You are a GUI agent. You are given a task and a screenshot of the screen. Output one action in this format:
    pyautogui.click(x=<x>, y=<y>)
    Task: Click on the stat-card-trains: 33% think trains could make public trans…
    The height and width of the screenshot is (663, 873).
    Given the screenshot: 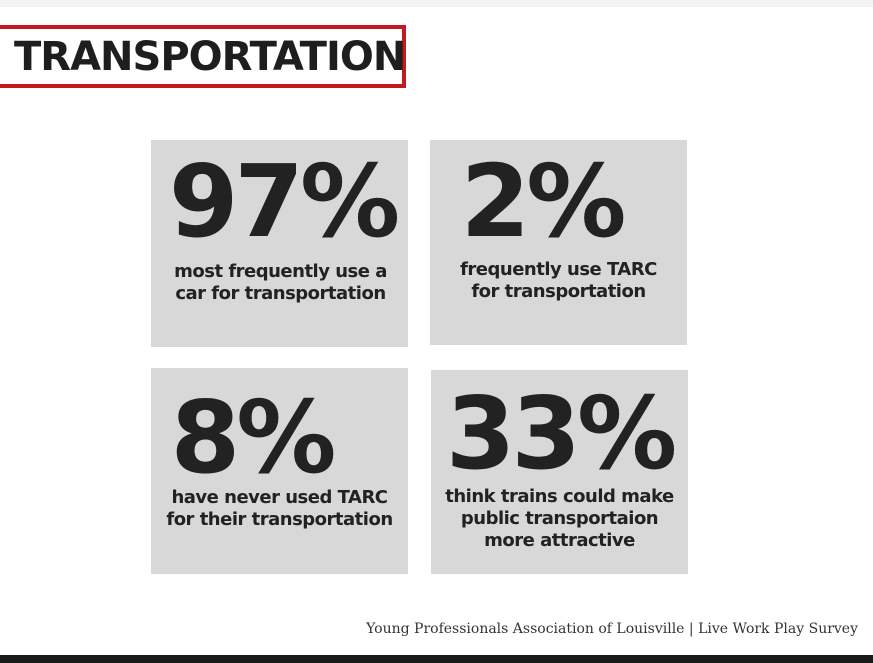 What is the action you would take?
    pyautogui.click(x=559, y=472)
    